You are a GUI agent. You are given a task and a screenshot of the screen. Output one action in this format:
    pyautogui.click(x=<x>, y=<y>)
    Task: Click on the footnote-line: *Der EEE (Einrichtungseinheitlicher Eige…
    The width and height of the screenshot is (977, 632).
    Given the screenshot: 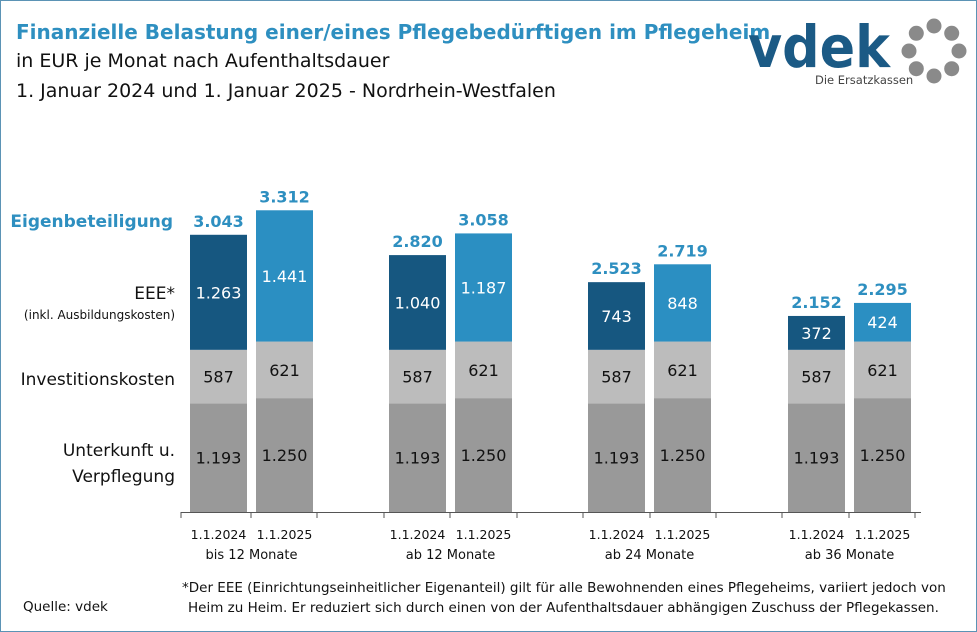 What is the action you would take?
    pyautogui.click(x=564, y=588)
    